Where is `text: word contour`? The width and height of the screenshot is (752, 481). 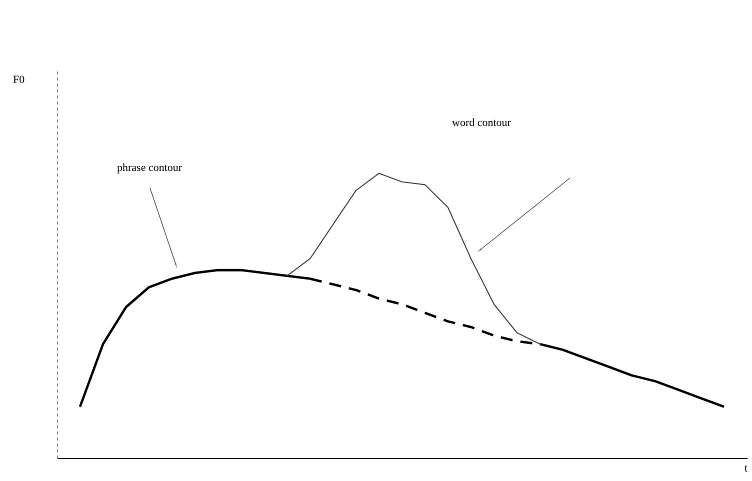 text: word contour is located at coordinates (482, 123).